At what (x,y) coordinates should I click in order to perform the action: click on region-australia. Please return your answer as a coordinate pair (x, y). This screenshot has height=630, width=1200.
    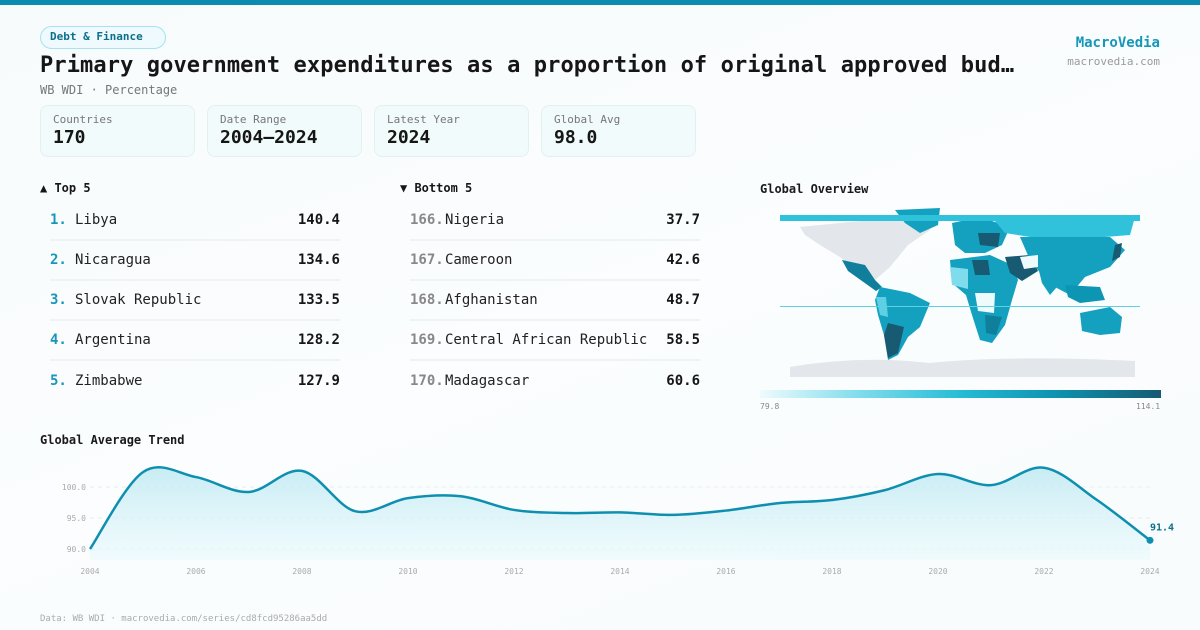
    Looking at the image, I should click on (1101, 321).